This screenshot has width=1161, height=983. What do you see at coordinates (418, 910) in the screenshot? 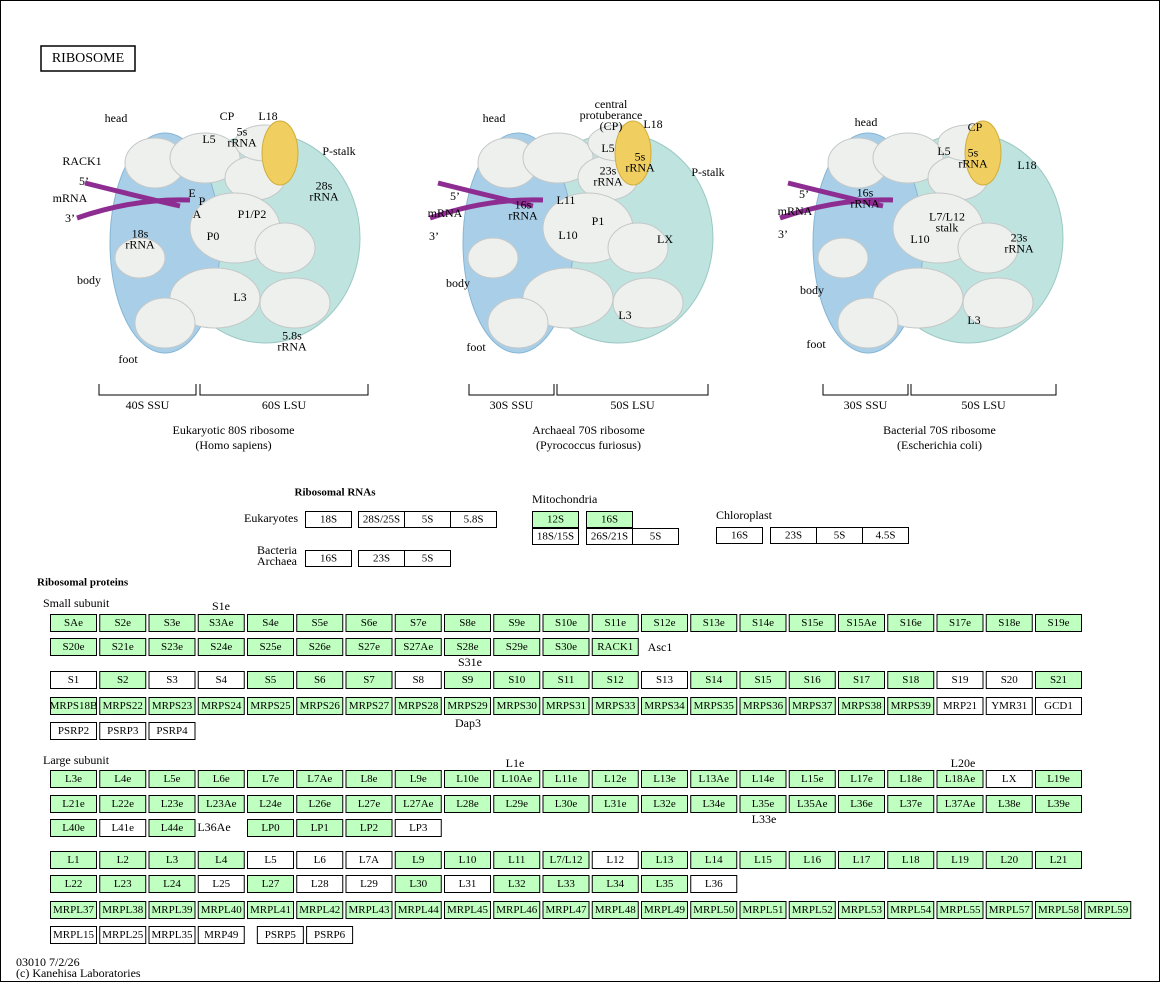
I see `gene-label: MRPL44` at bounding box center [418, 910].